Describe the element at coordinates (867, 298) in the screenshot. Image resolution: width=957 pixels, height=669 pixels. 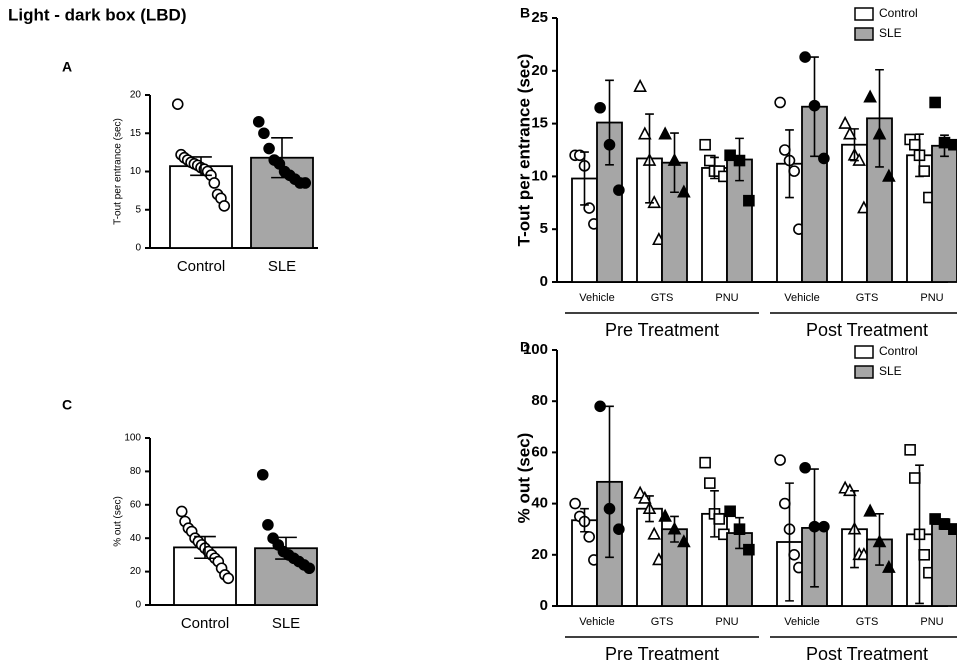
I see `x-tick-label: GTS` at that location.